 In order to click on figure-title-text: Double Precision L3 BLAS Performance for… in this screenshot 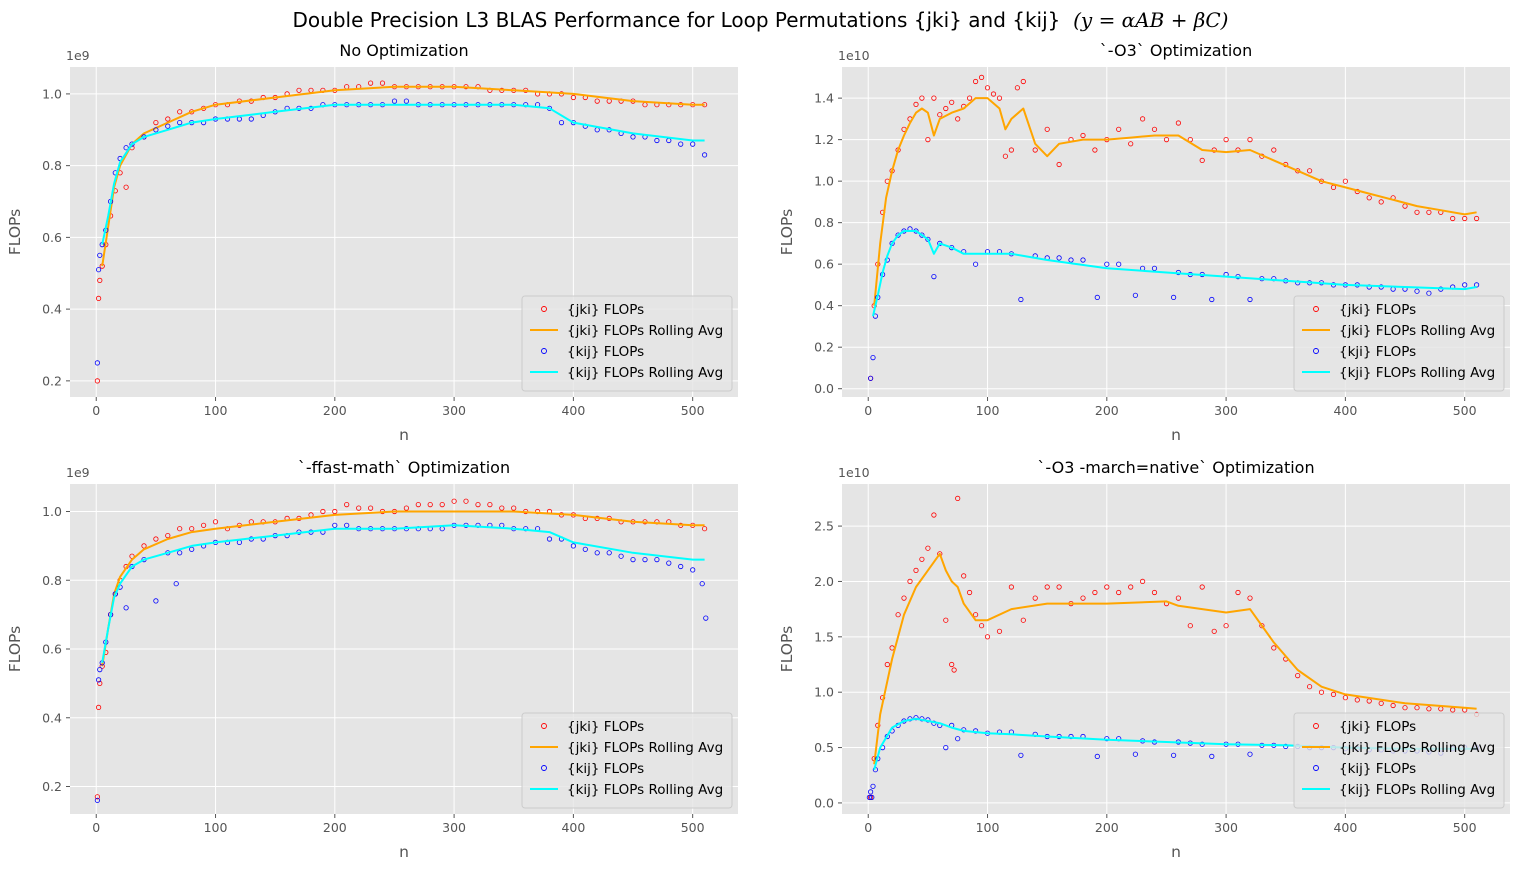, I will do `click(676, 20)`.